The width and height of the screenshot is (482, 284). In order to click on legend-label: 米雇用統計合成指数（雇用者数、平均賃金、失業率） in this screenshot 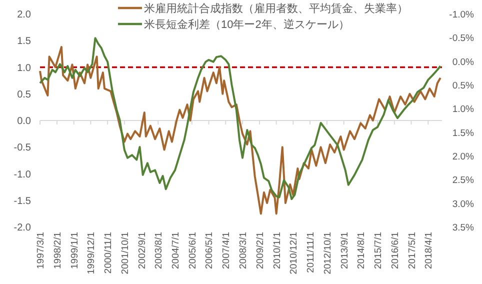, I will do `click(276, 8)`.